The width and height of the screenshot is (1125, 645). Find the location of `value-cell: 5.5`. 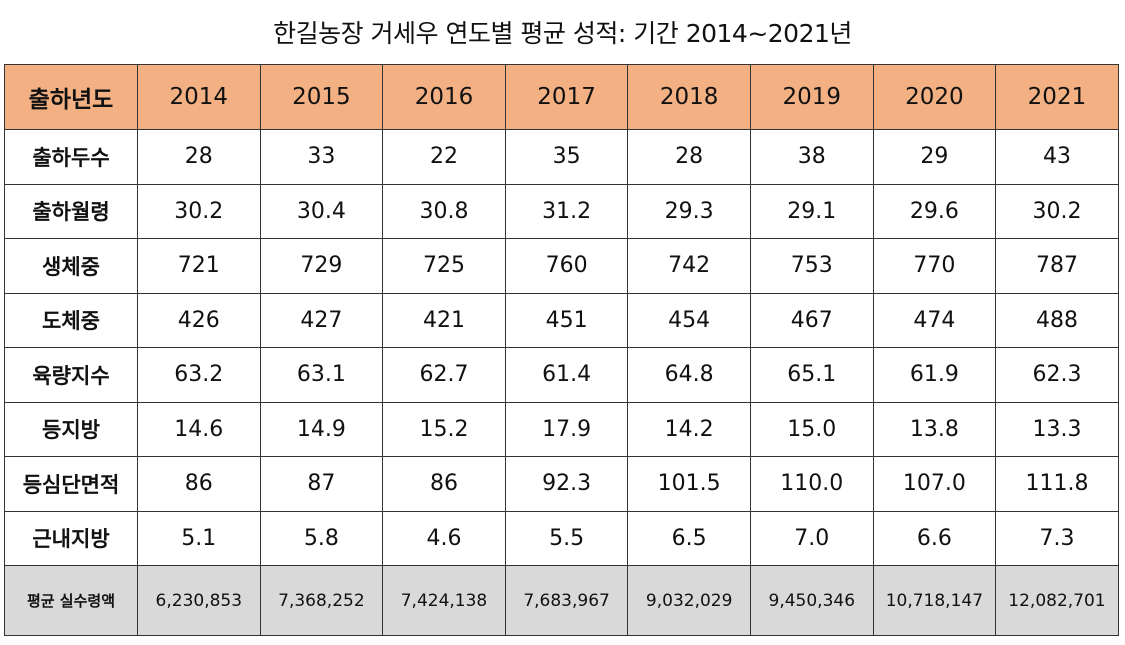

value-cell: 5.5 is located at coordinates (566, 538).